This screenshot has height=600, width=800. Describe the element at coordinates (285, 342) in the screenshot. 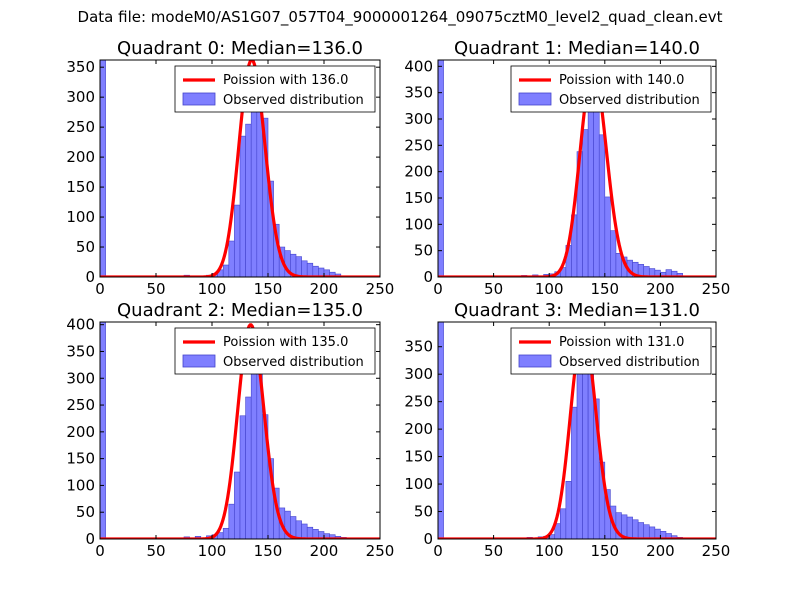

I see `legend-entry-poisson: Poission with 135.0` at that location.